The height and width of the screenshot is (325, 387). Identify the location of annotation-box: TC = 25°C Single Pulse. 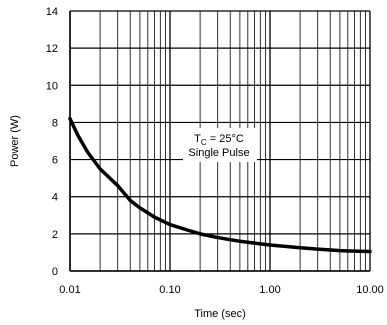
(220, 145).